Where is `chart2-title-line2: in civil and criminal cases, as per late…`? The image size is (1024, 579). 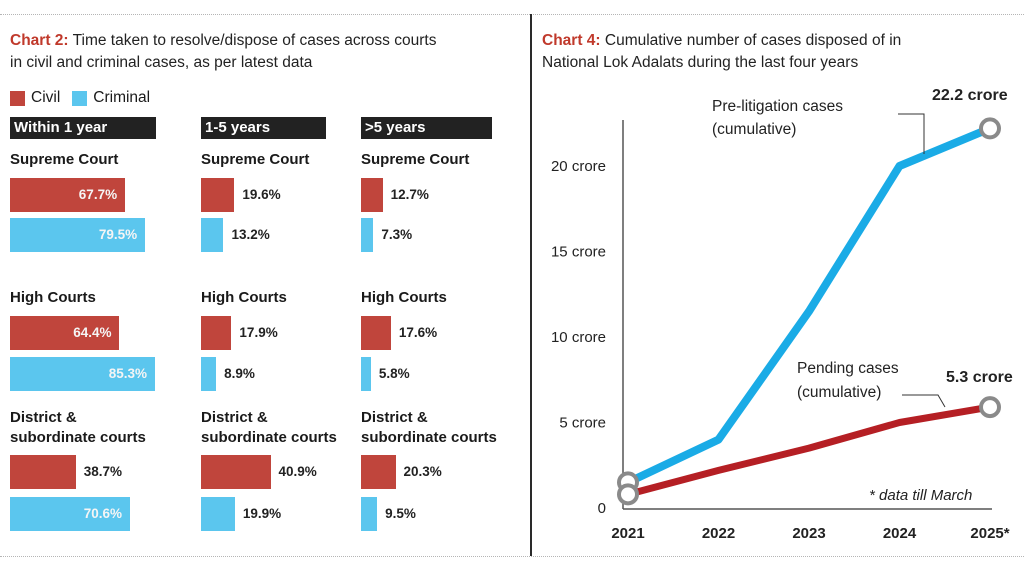 chart2-title-line2: in civil and criminal cases, as per late… is located at coordinates (161, 62).